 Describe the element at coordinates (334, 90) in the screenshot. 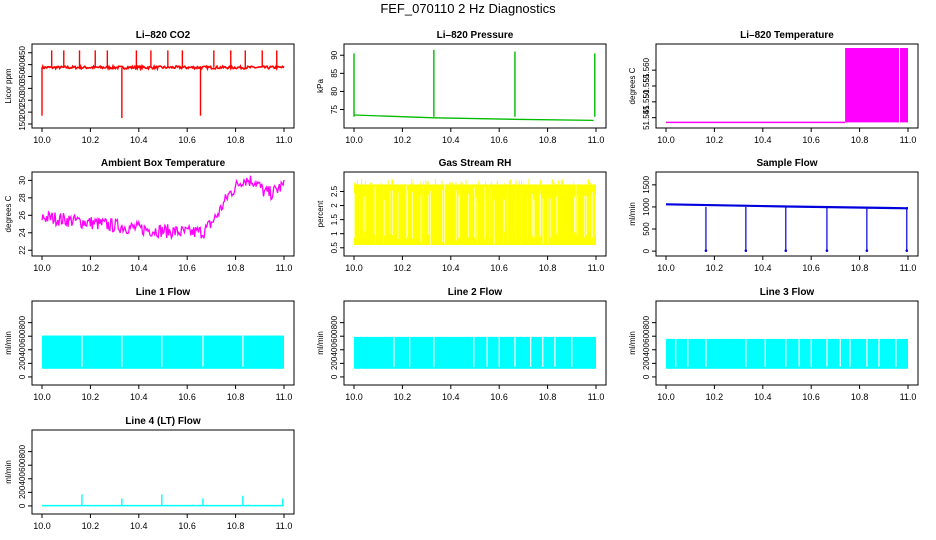

I see `y-tick-label: 80` at that location.